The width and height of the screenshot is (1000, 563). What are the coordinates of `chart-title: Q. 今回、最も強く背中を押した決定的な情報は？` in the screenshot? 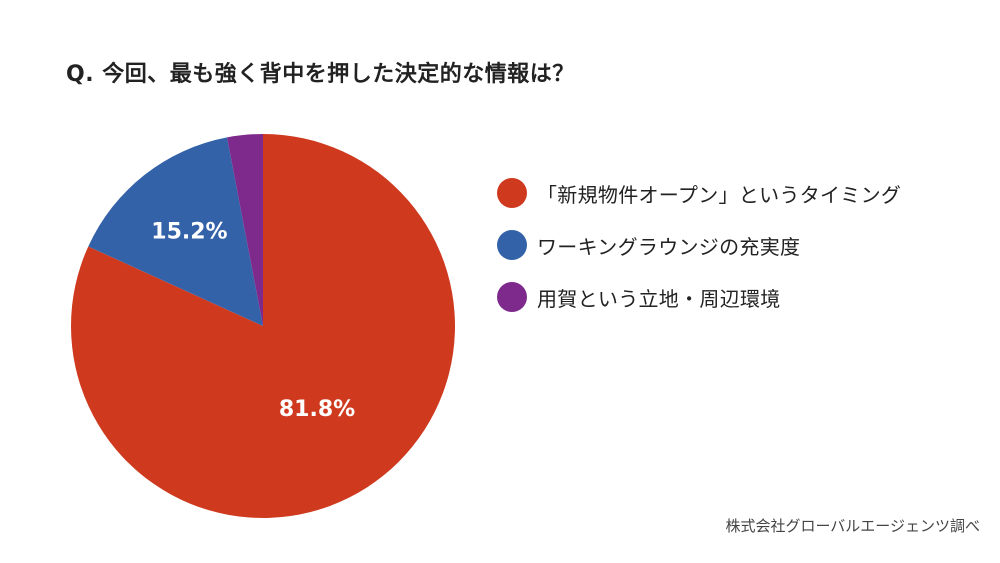 It's located at (320, 74).